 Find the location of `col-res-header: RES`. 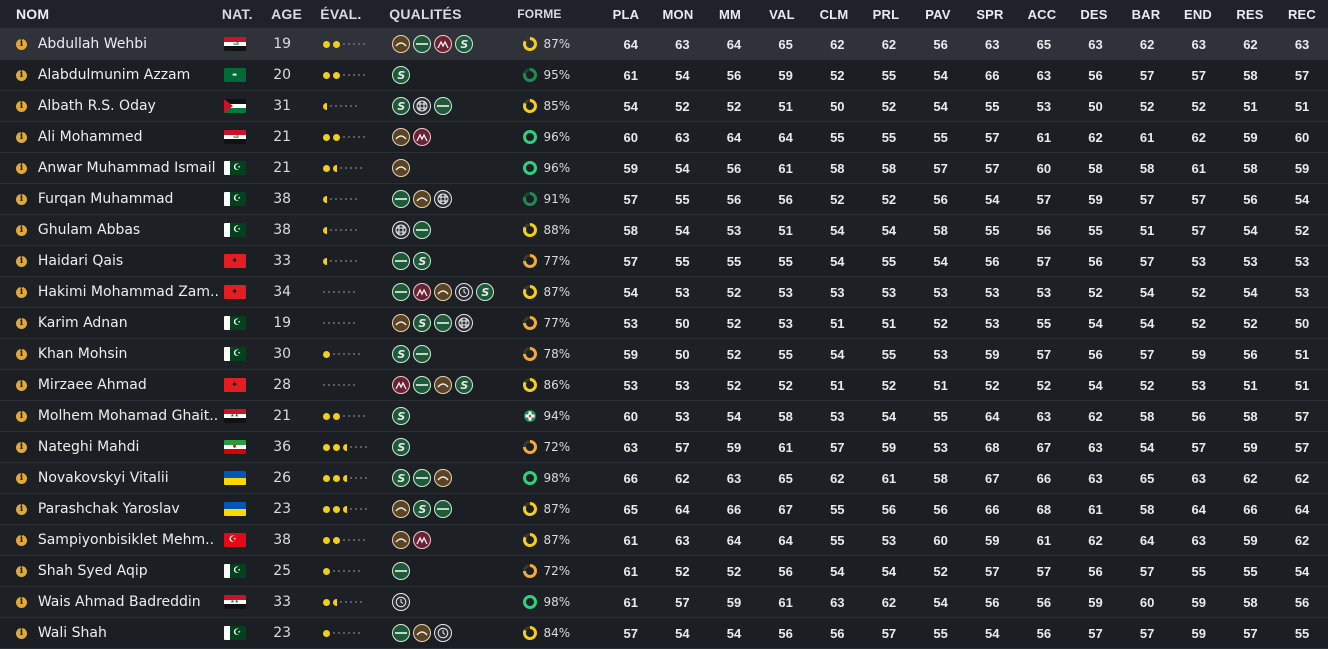

col-res-header: RES is located at coordinates (1250, 14).